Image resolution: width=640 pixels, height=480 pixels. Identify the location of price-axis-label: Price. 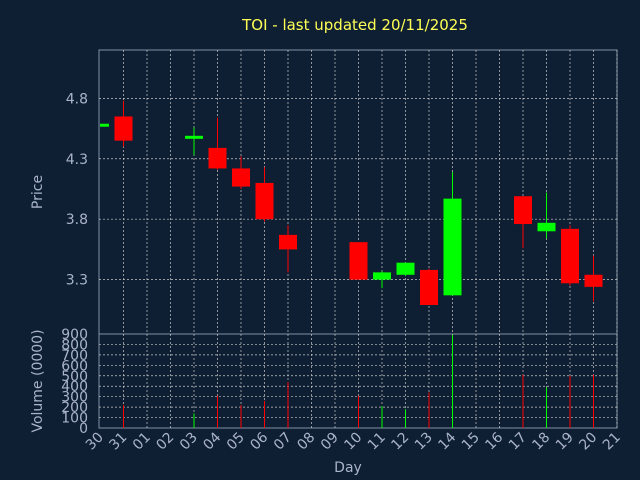
(38, 192).